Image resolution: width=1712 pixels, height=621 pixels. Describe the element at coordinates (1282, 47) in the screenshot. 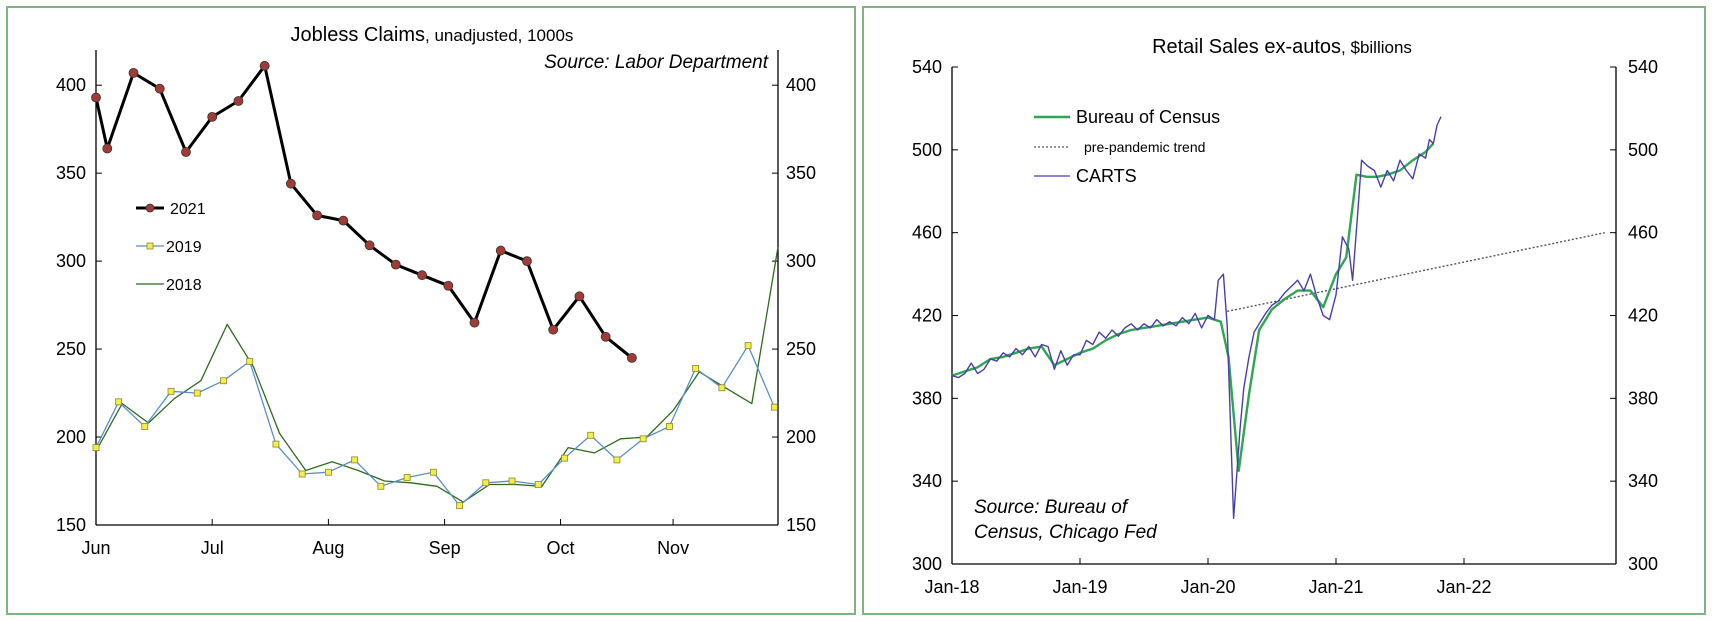

I see `chart-title: Retail Sales ex-autos, $billions` at that location.